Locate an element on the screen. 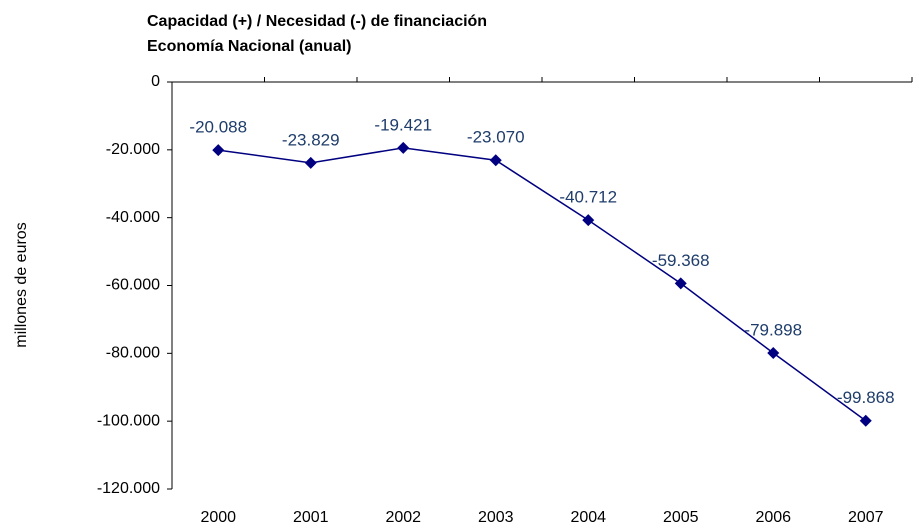 The image size is (919, 528). x-tick-label: 2001 is located at coordinates (311, 517).